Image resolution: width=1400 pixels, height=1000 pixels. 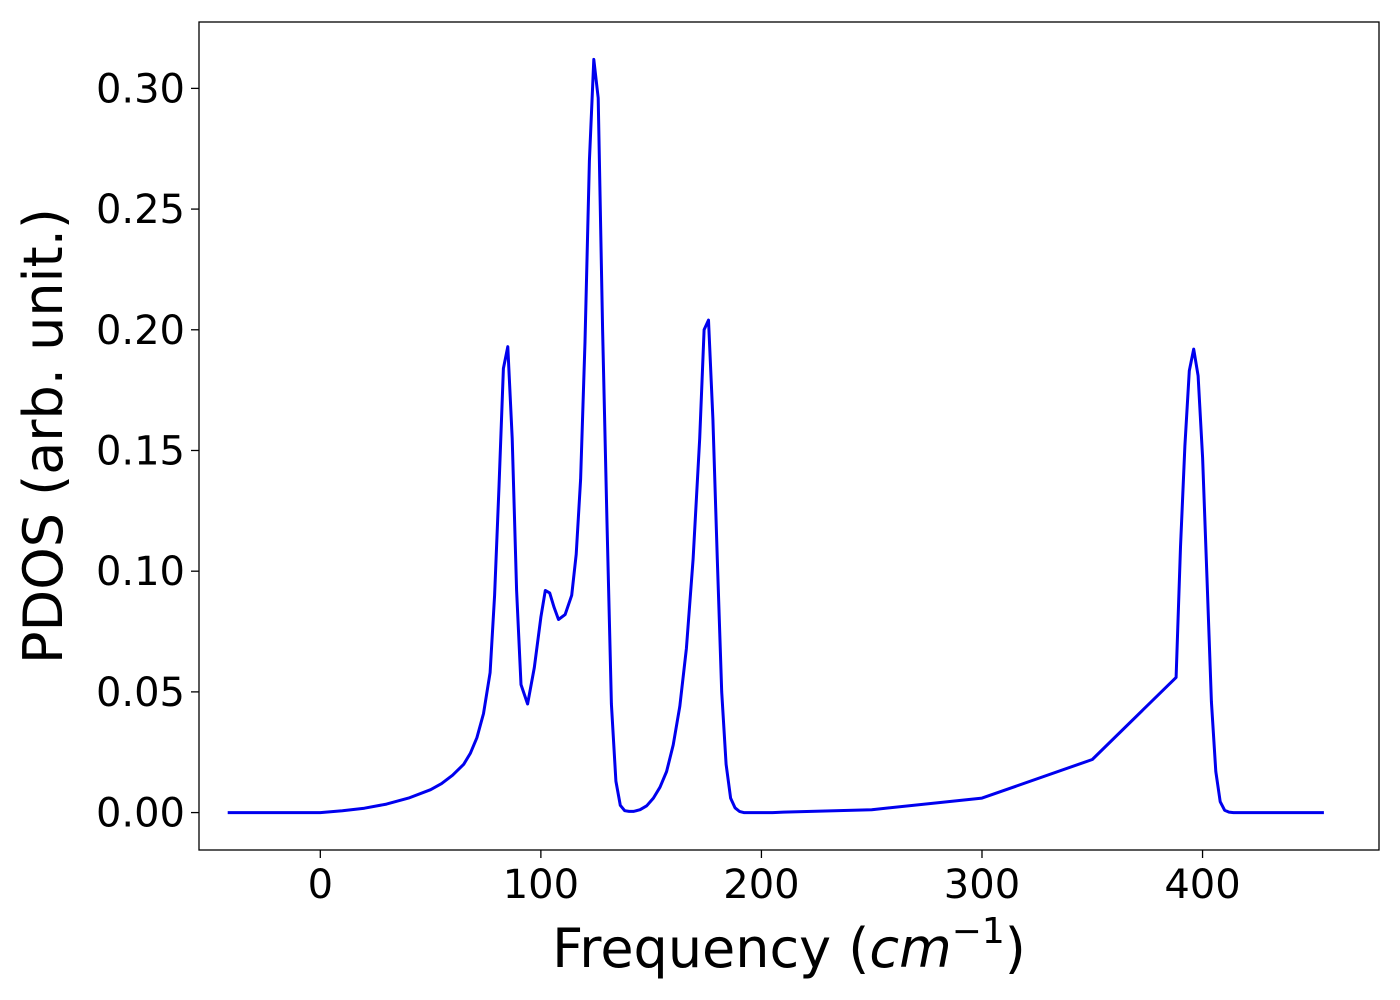 I want to click on x-tick-label: 200, so click(x=761, y=885).